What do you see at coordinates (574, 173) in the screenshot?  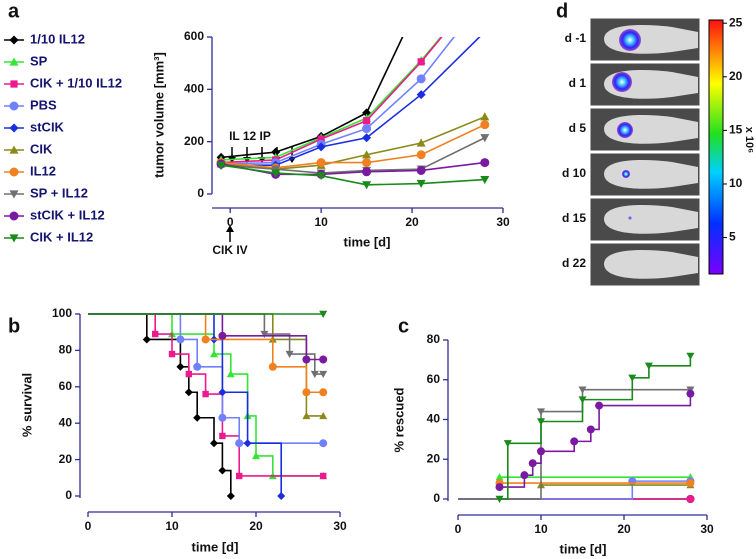 I see `image-label: d 10` at bounding box center [574, 173].